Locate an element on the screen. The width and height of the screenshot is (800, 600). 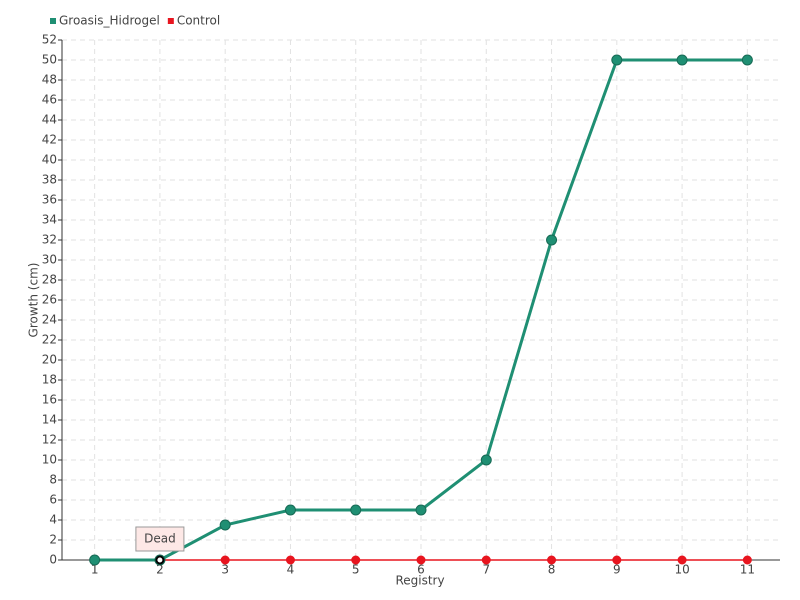
x-tick-label: 5 is located at coordinates (356, 570).